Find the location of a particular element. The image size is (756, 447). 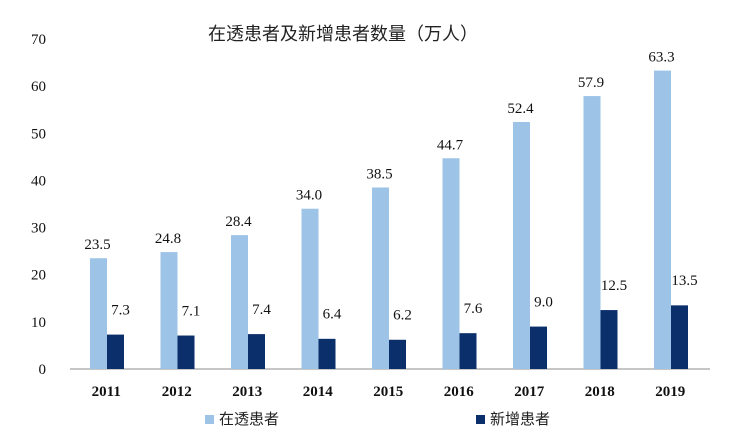

legend-label-in-dialysis: 在透患者 is located at coordinates (249, 419).